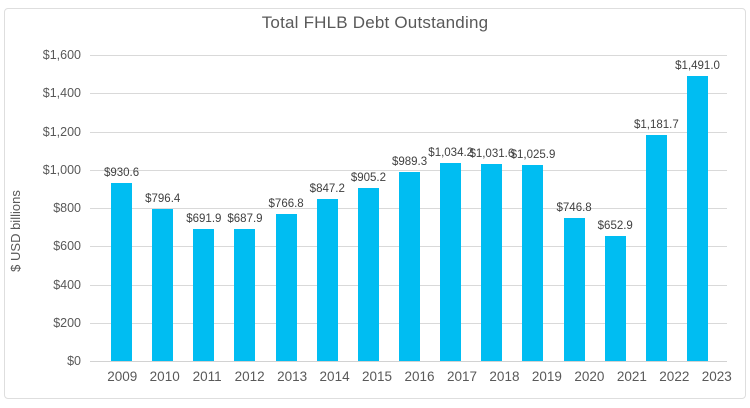  What do you see at coordinates (74, 361) in the screenshot?
I see `y-tick-label: $0` at bounding box center [74, 361].